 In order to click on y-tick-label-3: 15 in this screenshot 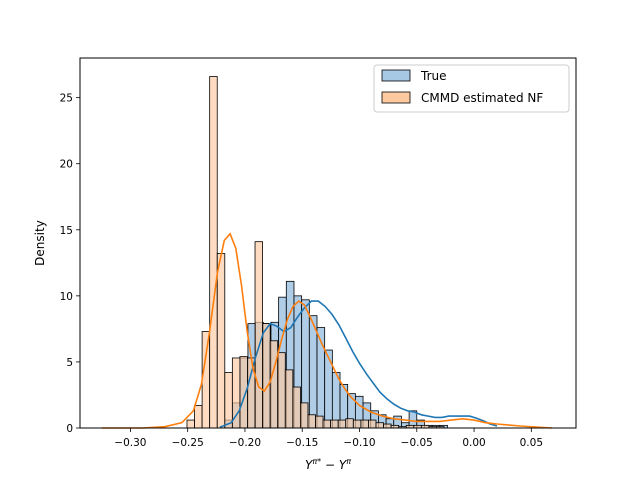, I will do `click(66, 231)`.